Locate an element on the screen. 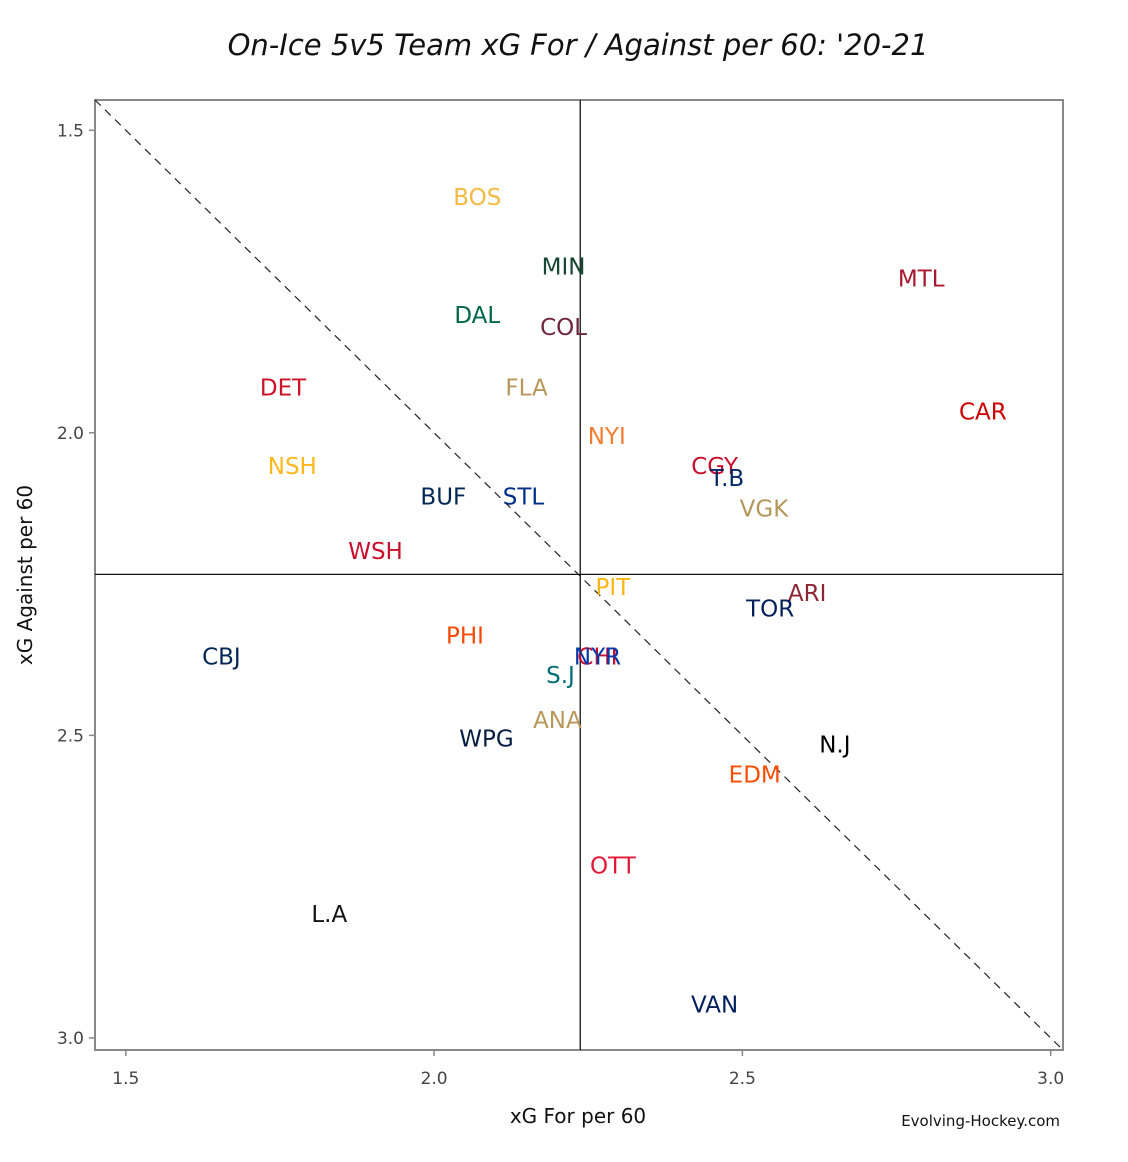 The height and width of the screenshot is (1162, 1128). team-point-dal: DAL is located at coordinates (477, 316).